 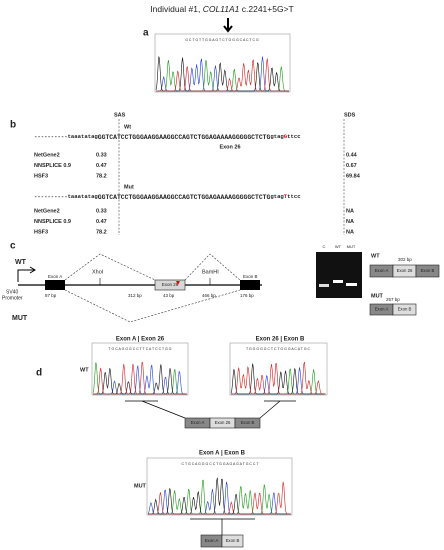 I want to click on lane-label: C, so click(x=324, y=246).